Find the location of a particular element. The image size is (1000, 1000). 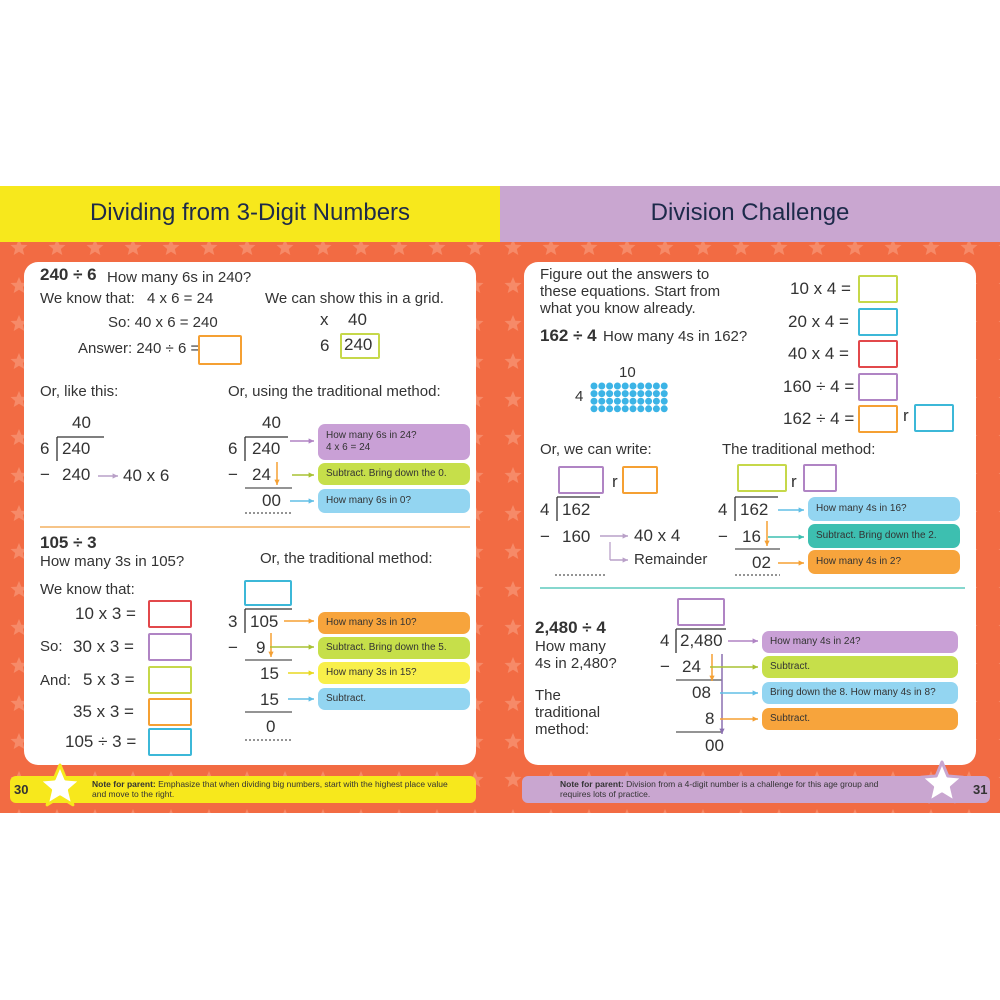

text: We can show this in a grid. is located at coordinates (354, 298).